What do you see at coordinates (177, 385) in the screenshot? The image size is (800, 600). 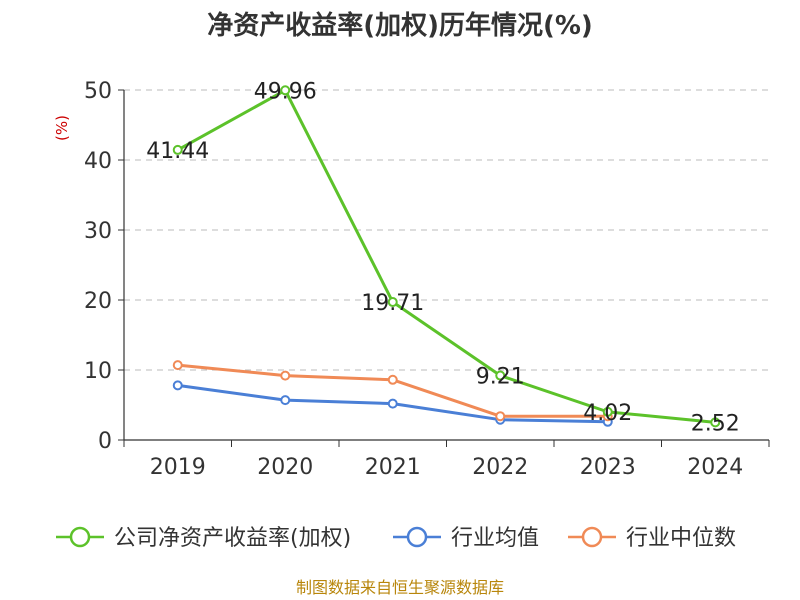 I see `series-1-point-2019` at bounding box center [177, 385].